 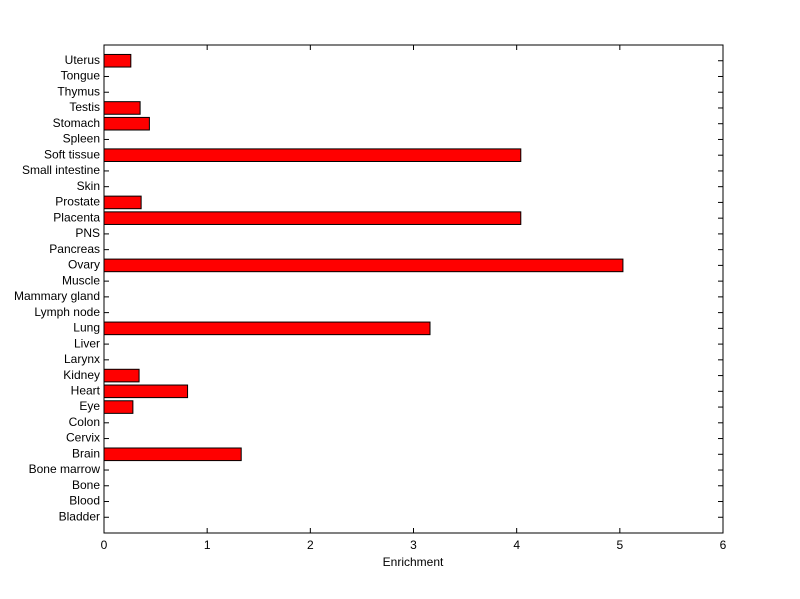 What do you see at coordinates (86, 390) in the screenshot?
I see `y-tick-label: Heart` at bounding box center [86, 390].